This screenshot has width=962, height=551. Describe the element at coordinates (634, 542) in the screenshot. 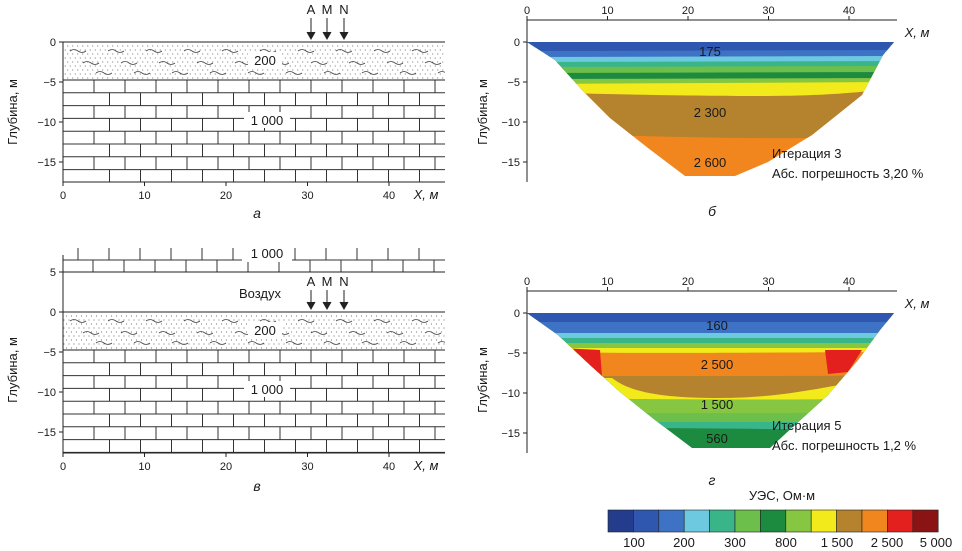

I see `colorbar-tick-label: 100` at that location.